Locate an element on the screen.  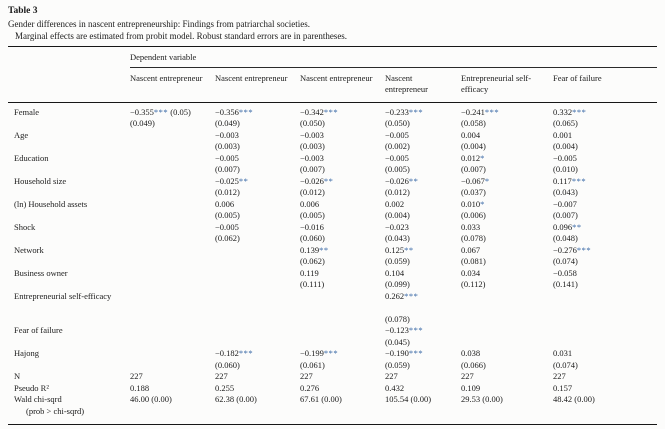
table-cell: 0.012* (0.007) is located at coordinates (507, 164).